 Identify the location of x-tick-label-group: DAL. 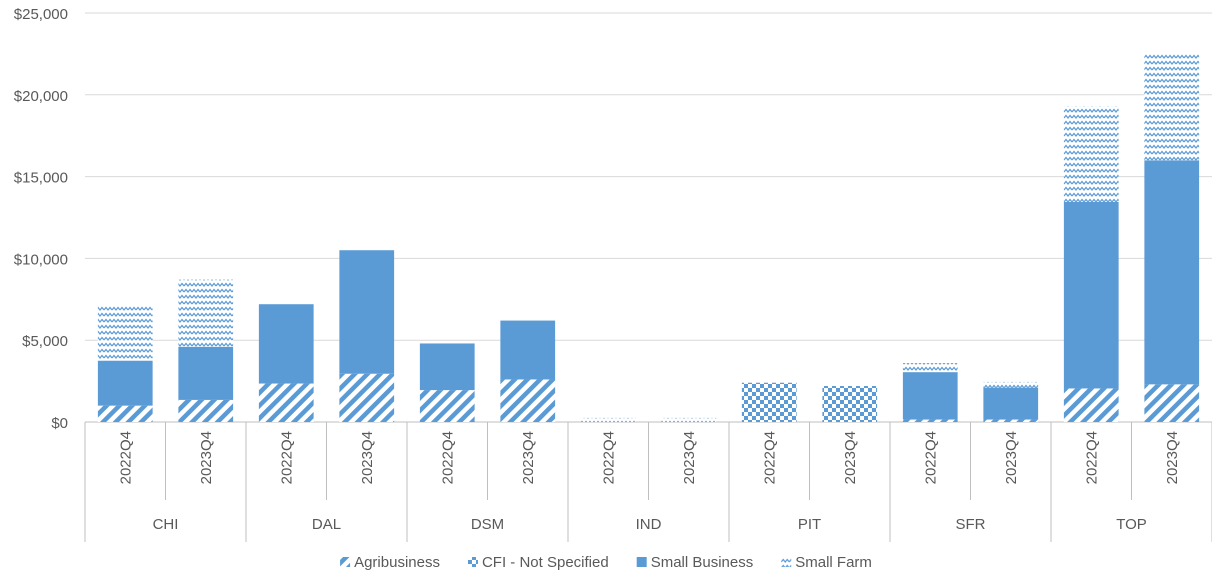
(326, 524).